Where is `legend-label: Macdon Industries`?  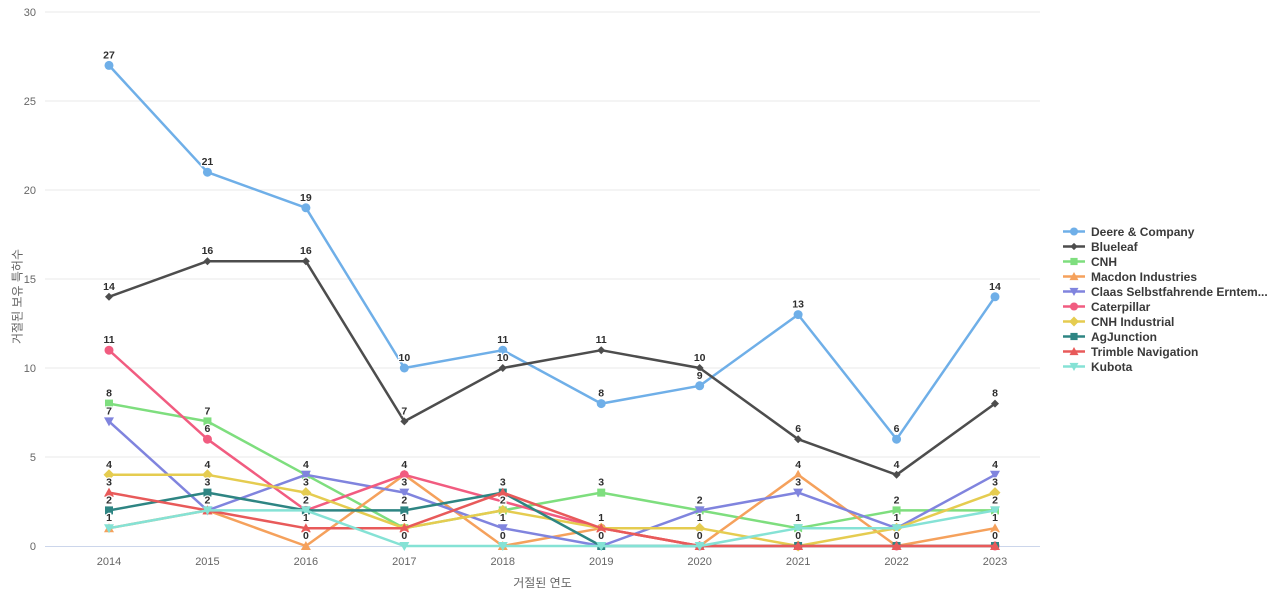
legend-label: Macdon Industries is located at coordinates (1144, 276).